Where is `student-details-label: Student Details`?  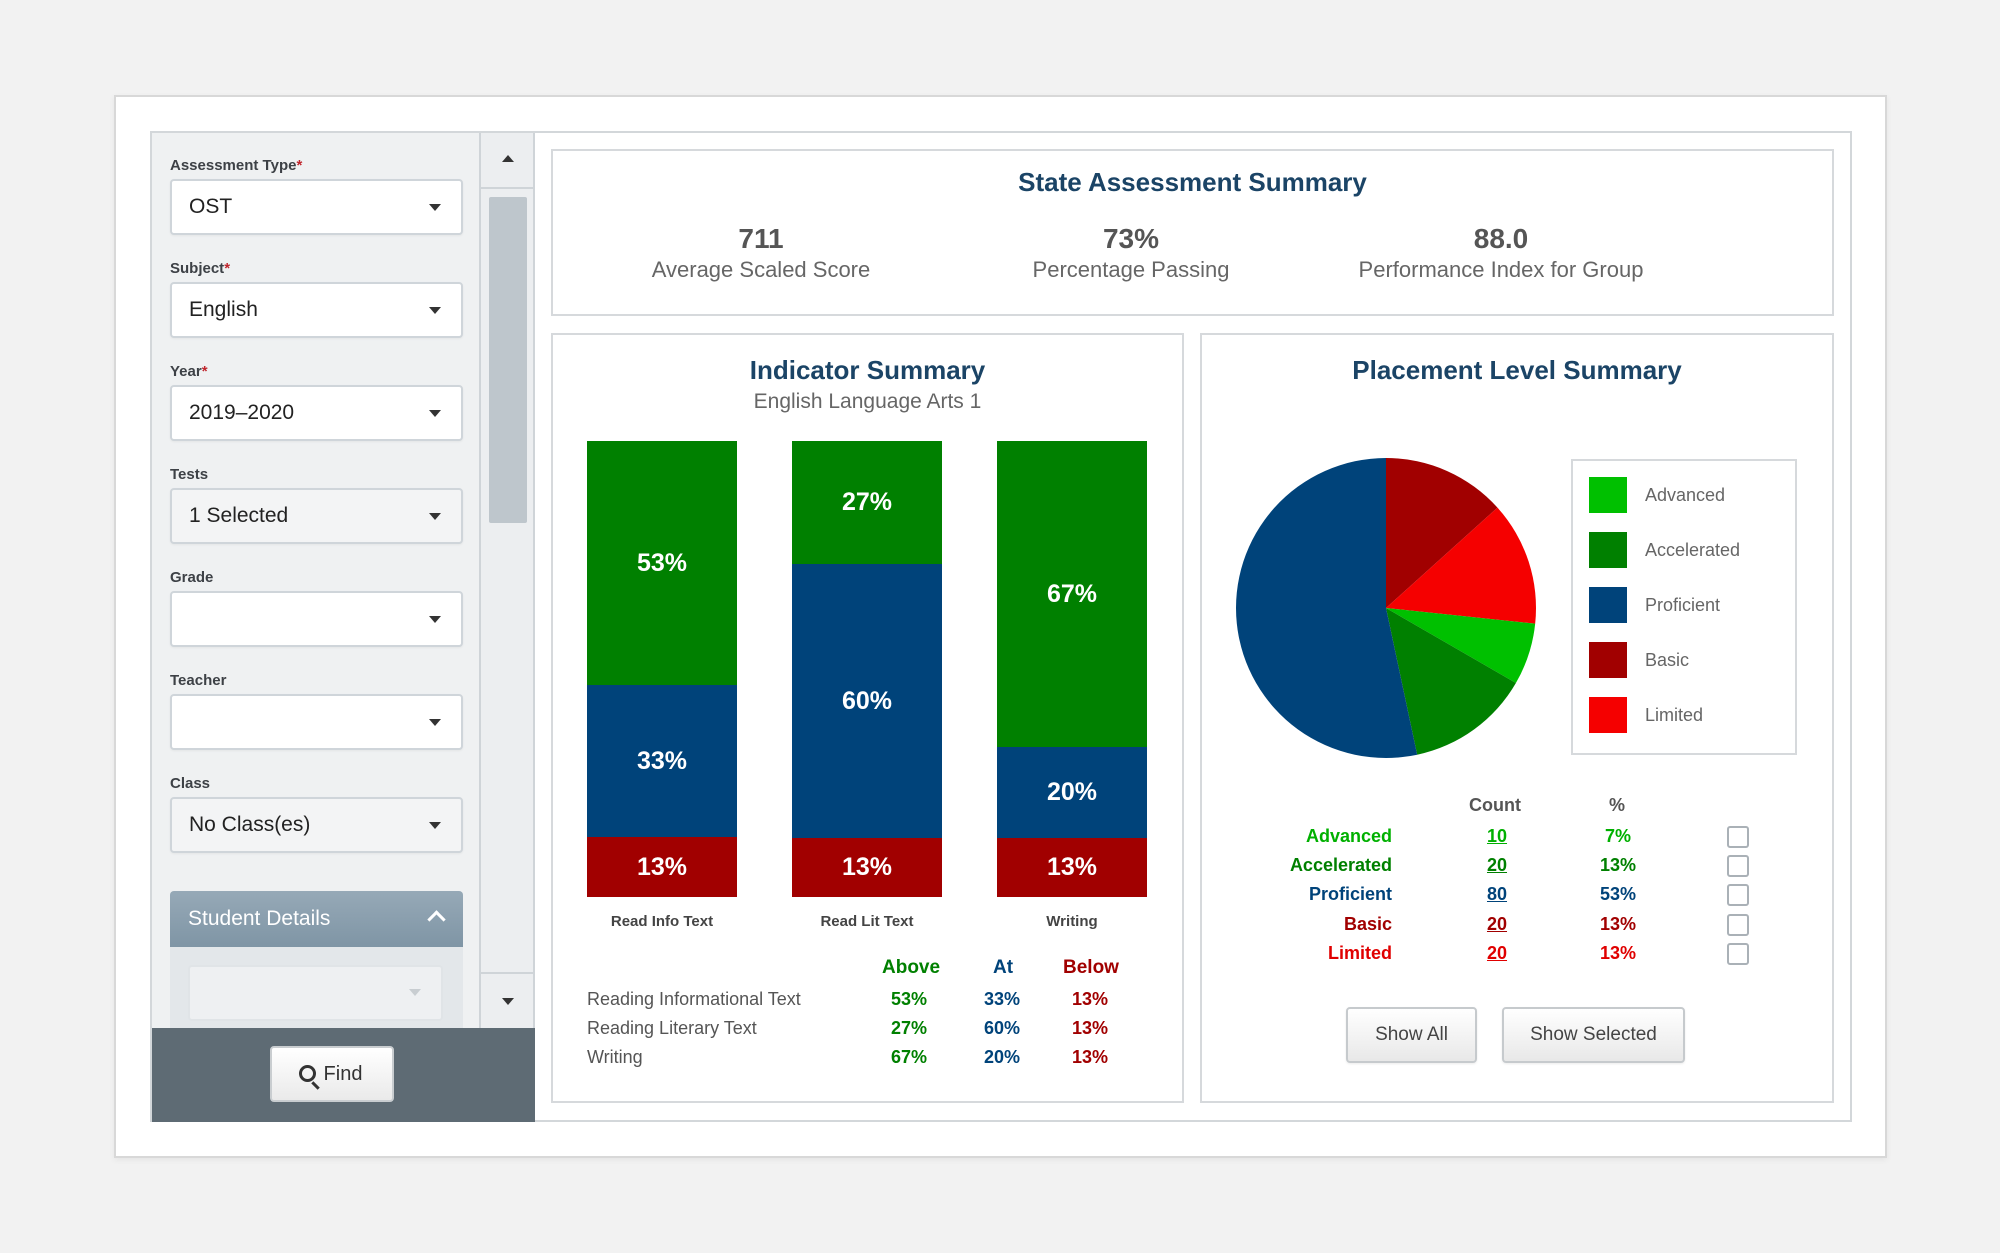
student-details-label: Student Details is located at coordinates (259, 918).